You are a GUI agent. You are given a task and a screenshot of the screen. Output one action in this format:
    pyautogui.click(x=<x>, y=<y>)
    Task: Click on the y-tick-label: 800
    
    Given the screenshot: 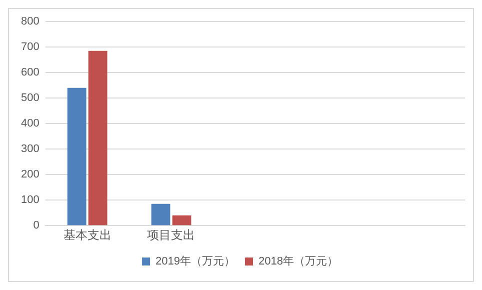 What is the action you would take?
    pyautogui.click(x=30, y=22)
    